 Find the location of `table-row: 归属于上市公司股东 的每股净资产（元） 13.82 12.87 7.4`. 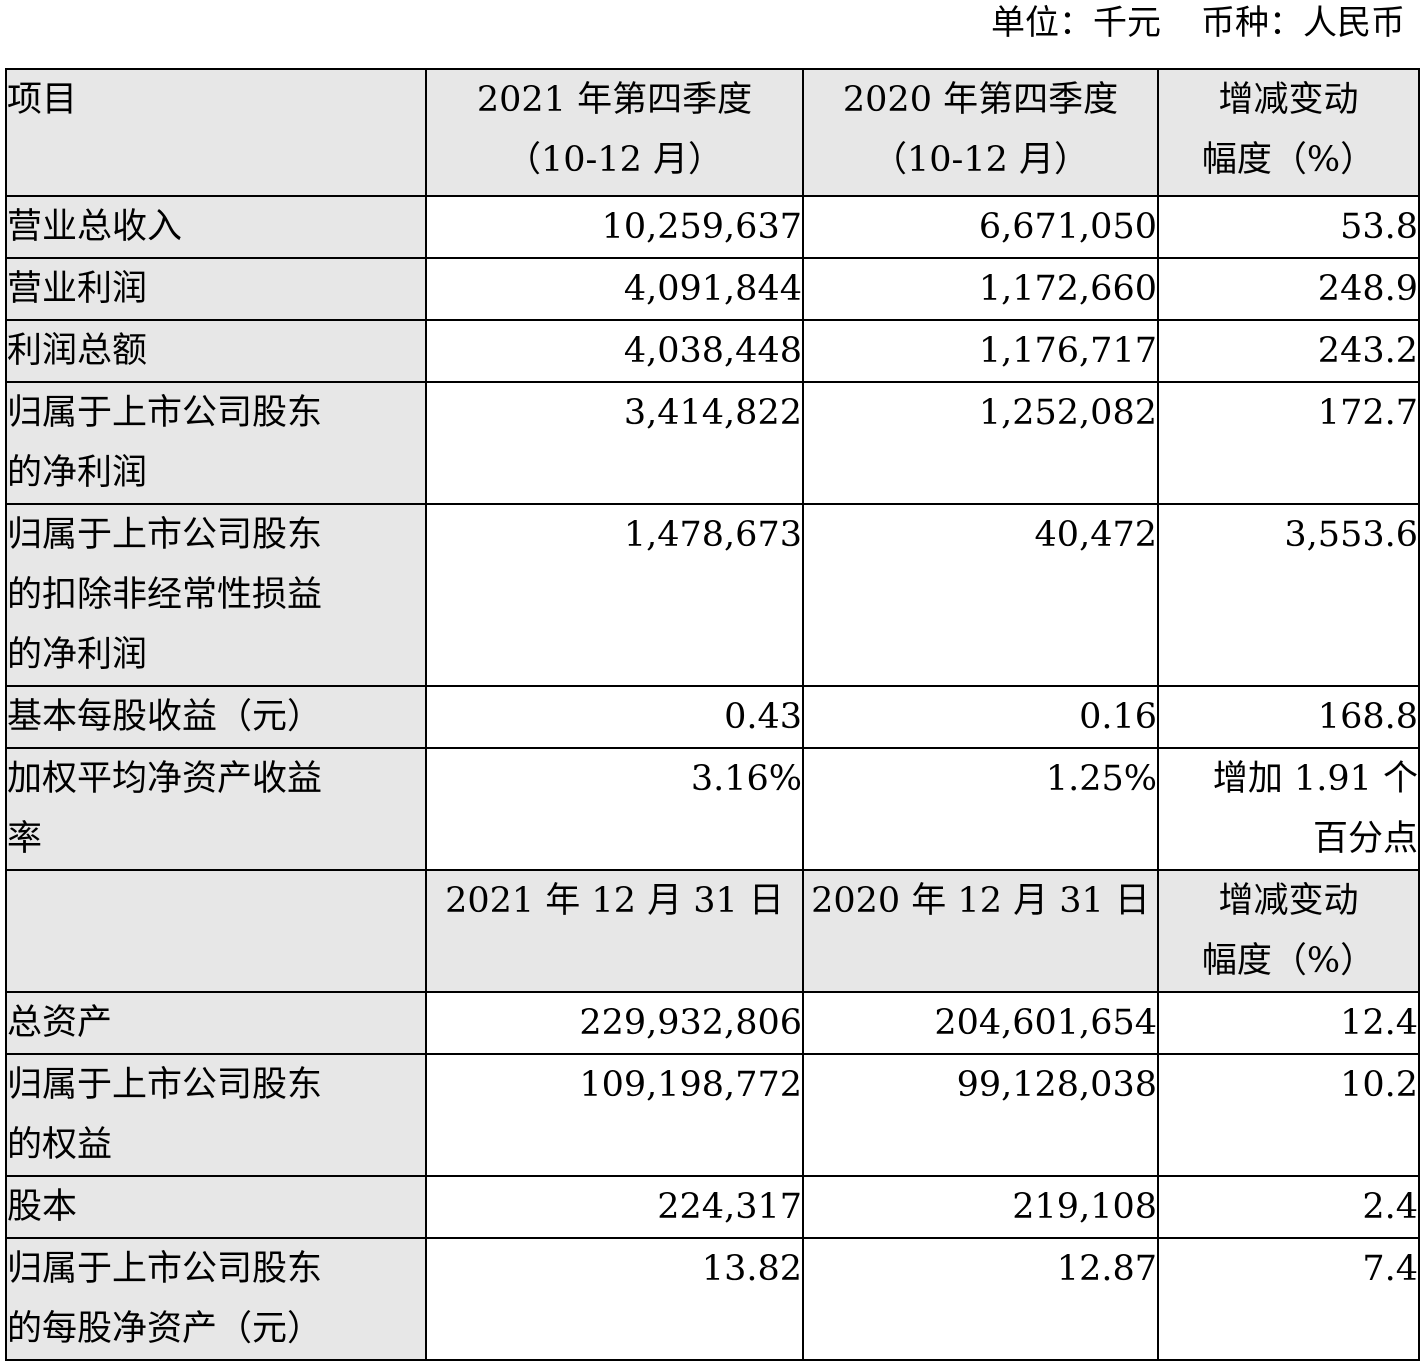

table-row: 归属于上市公司股东 的每股净资产（元） 13.82 12.87 7.4 is located at coordinates (712, 1299).